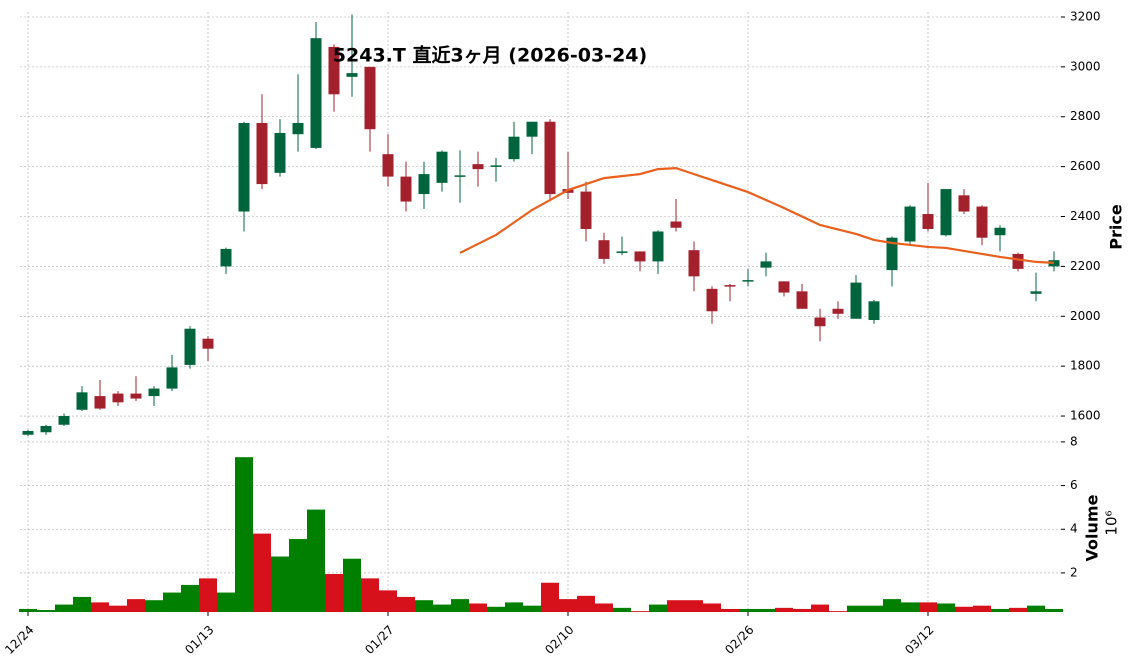  Describe the element at coordinates (1085, 266) in the screenshot. I see `y-tick-label: 2200` at that location.